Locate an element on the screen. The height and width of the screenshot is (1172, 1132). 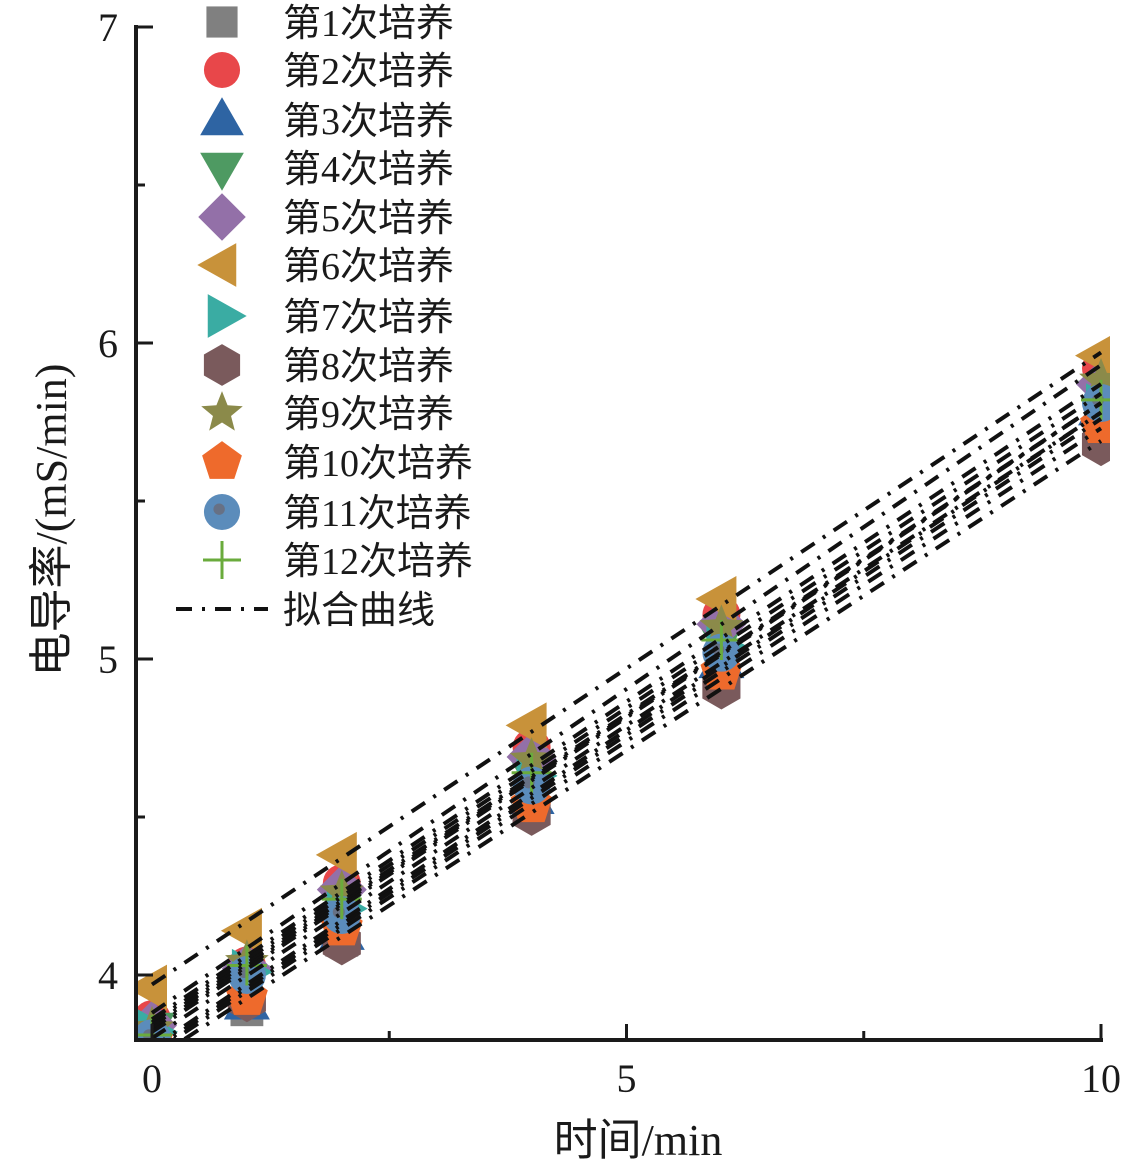
legend-item: 第6次培养 is located at coordinates (325, 265).